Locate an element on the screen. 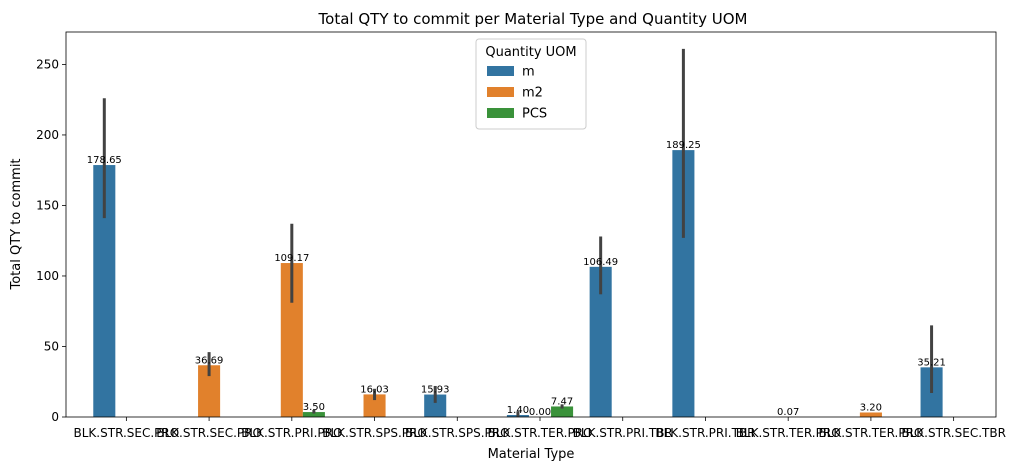 Image resolution: width=1023 pixels, height=474 pixels. data-label: 1.40 is located at coordinates (518, 410).